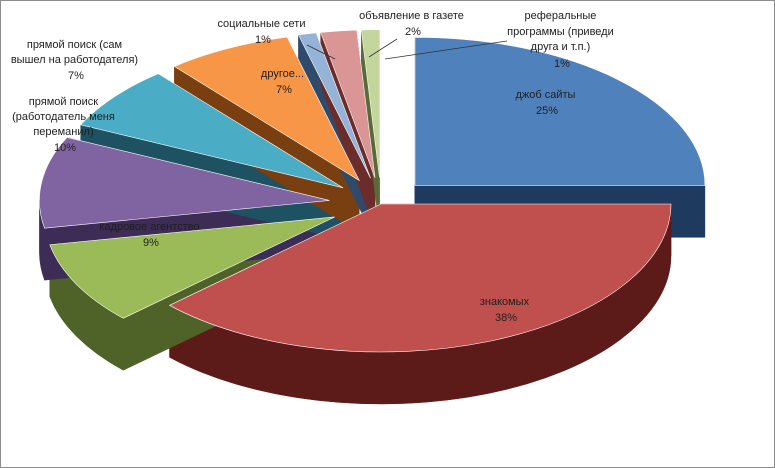 The height and width of the screenshot is (468, 775). Describe the element at coordinates (184, 183) in the screenshot. I see `slice-direct-search-lured` at that location.